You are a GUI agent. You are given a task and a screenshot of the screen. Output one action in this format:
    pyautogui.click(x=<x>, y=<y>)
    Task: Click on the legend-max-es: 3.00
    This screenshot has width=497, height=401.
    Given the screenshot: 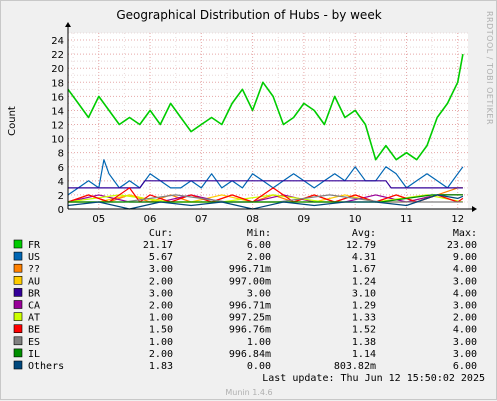 What is the action you would take?
    pyautogui.click(x=465, y=342)
    